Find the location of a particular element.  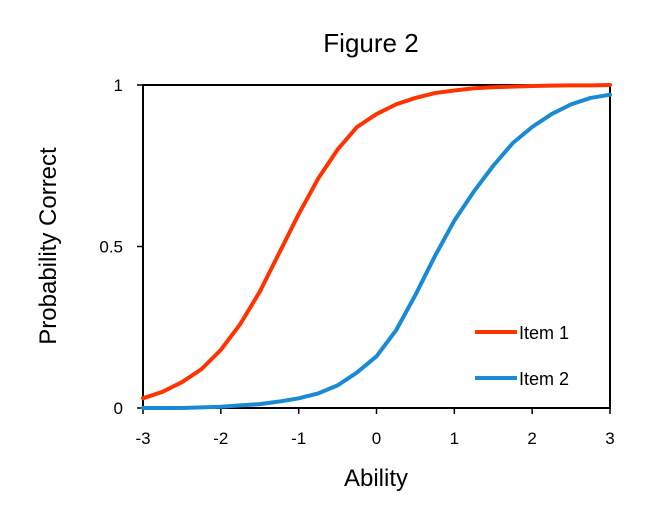

x-tick-label: 1 is located at coordinates (454, 438).